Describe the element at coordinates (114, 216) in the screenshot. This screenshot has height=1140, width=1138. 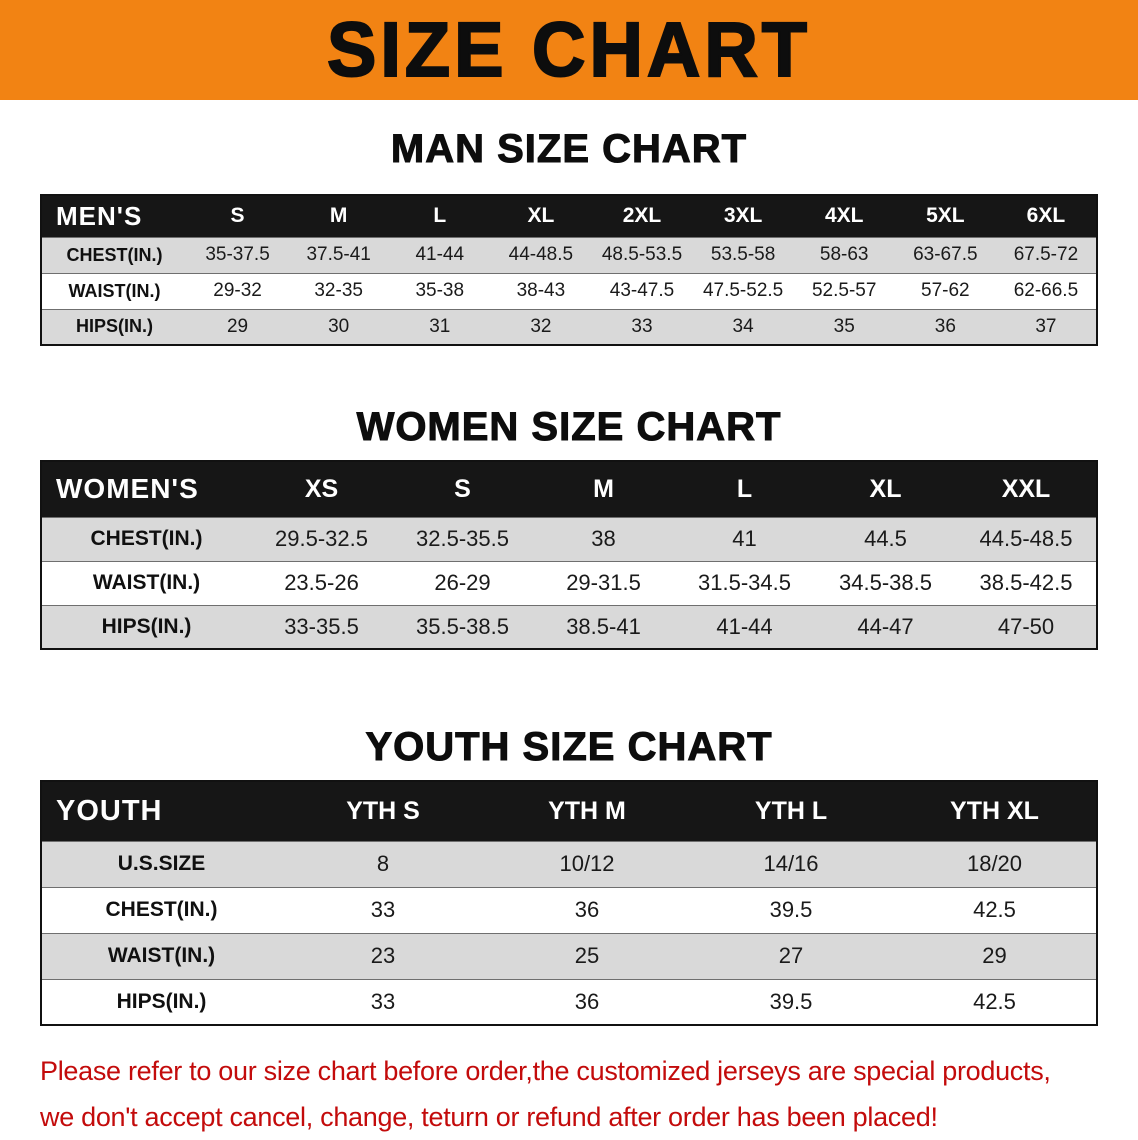
I see `table-title-cell: MEN'S` at that location.